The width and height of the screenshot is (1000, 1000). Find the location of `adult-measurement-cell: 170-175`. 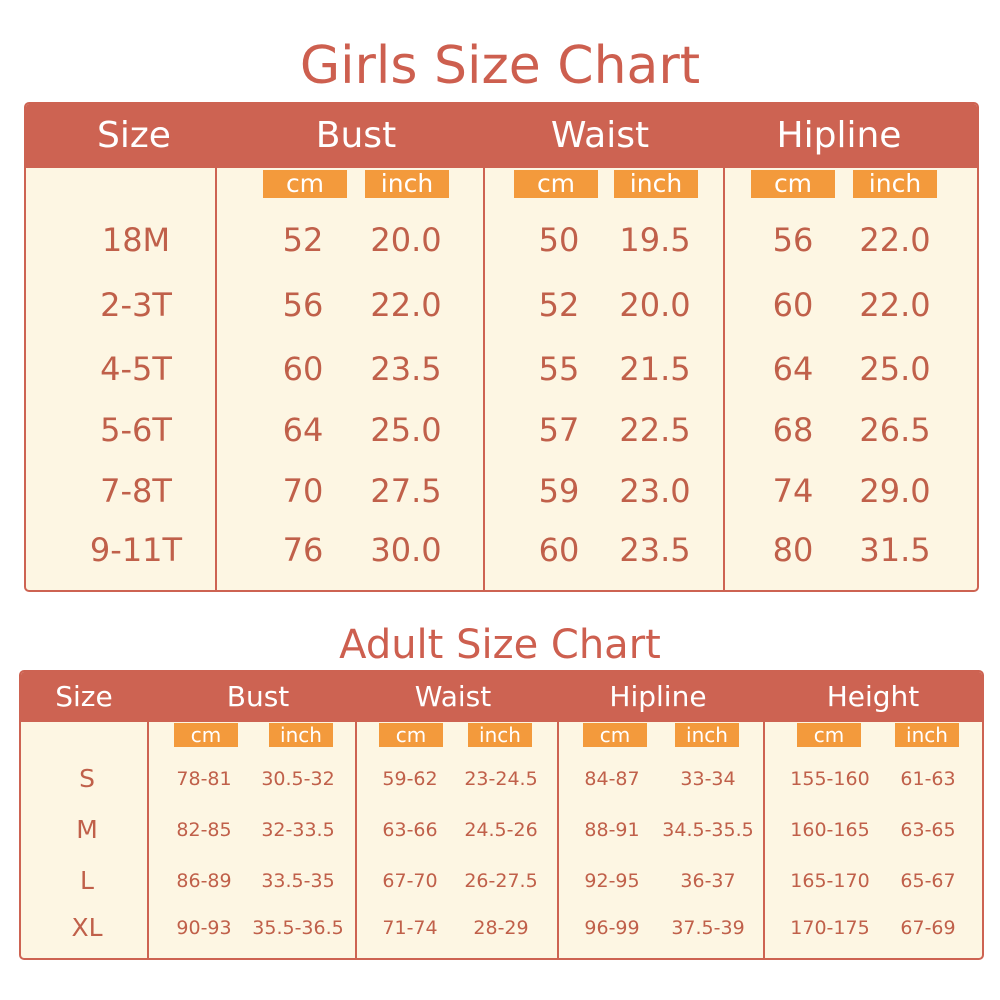

adult-measurement-cell: 170-175 is located at coordinates (830, 928).